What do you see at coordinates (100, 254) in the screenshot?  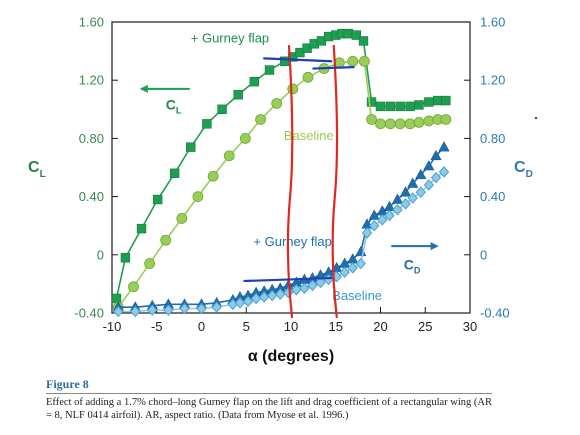 I see `y-left-tick-label: 0` at bounding box center [100, 254].